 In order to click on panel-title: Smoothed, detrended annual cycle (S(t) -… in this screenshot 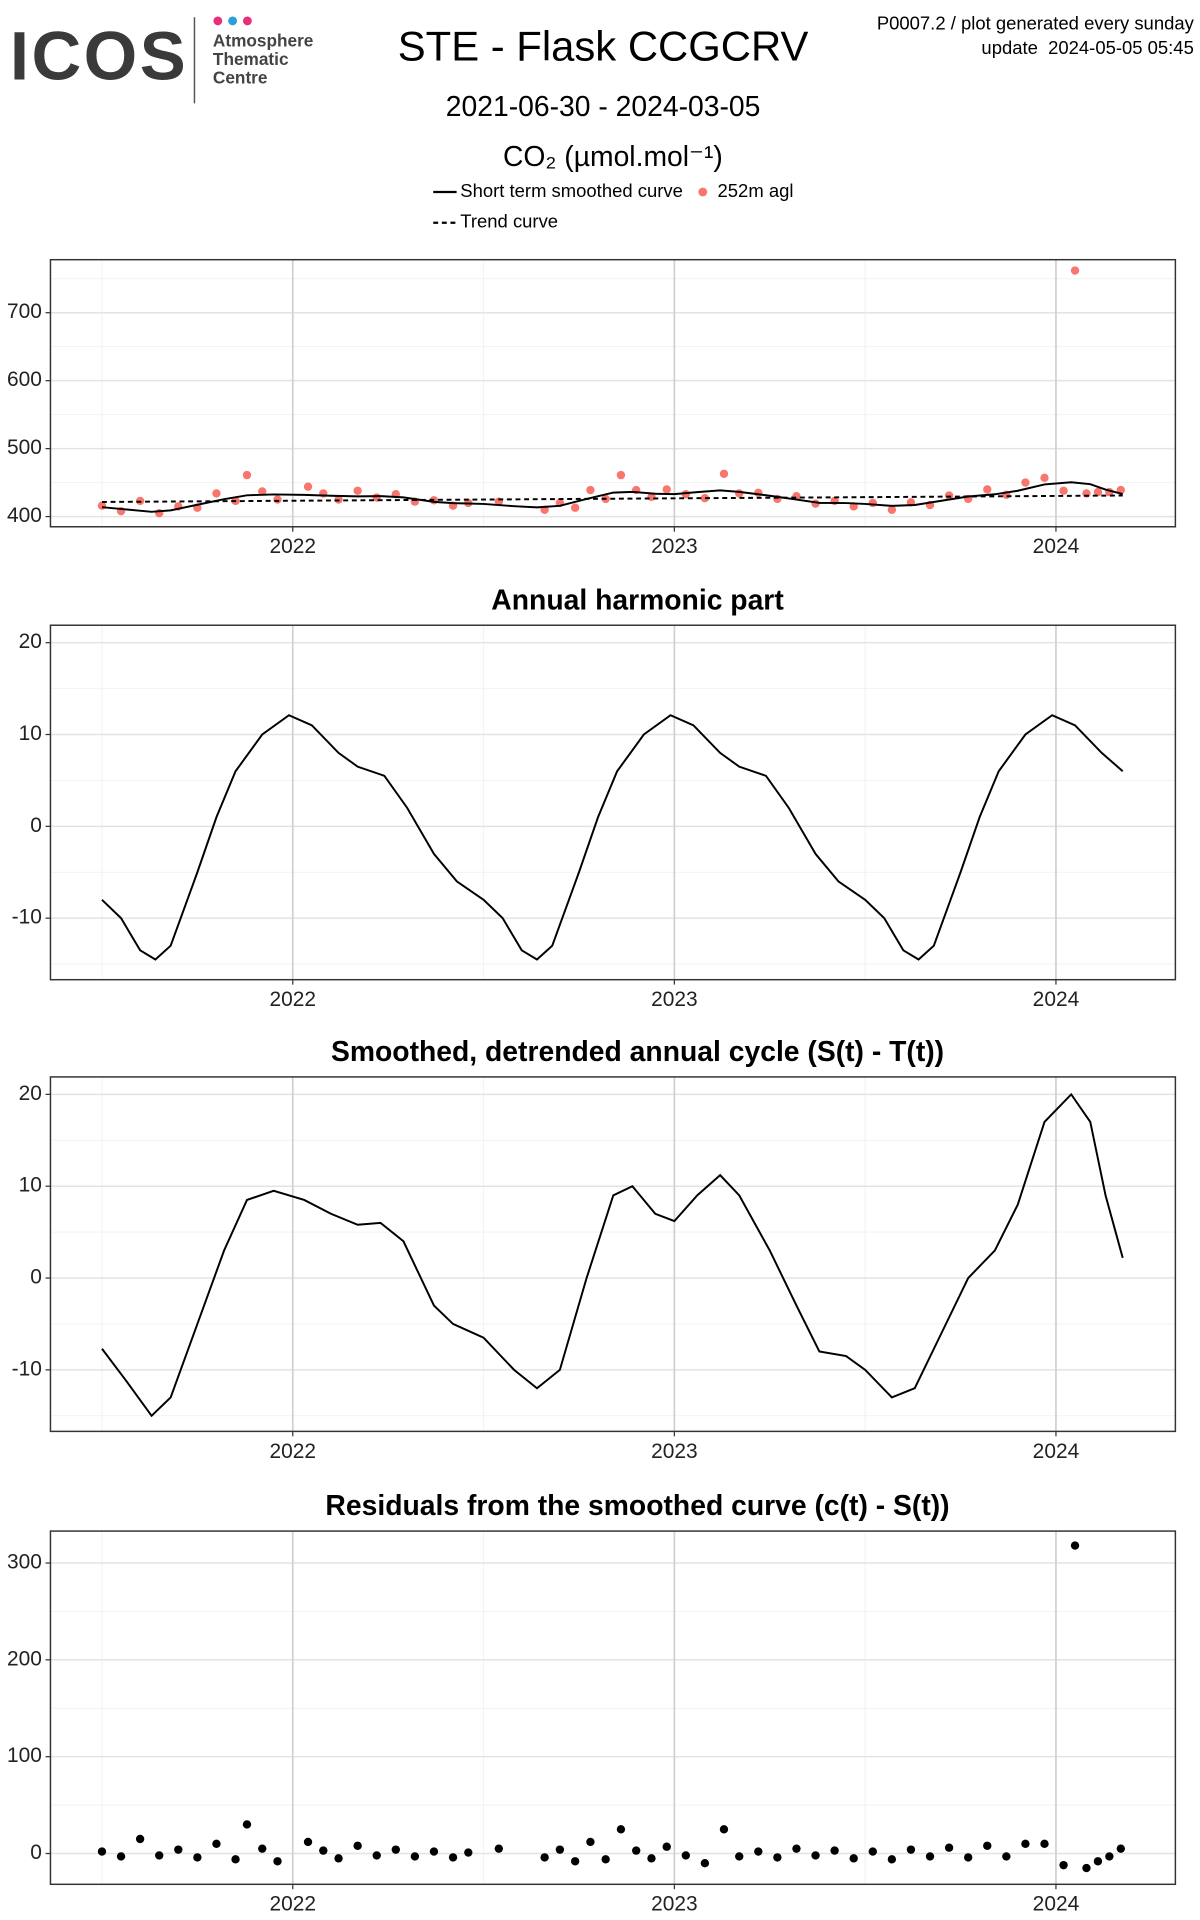, I will do `click(637, 1051)`.